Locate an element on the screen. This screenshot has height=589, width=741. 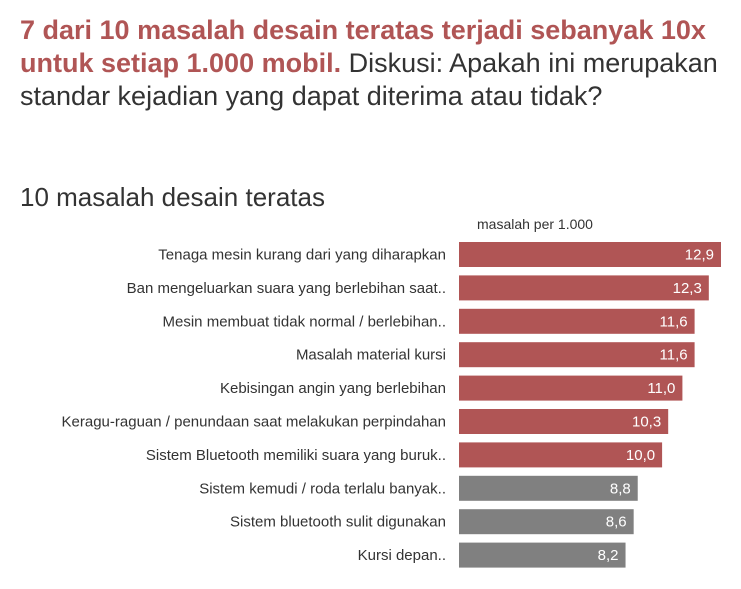
value-label-8: 8,8 is located at coordinates (620, 488).